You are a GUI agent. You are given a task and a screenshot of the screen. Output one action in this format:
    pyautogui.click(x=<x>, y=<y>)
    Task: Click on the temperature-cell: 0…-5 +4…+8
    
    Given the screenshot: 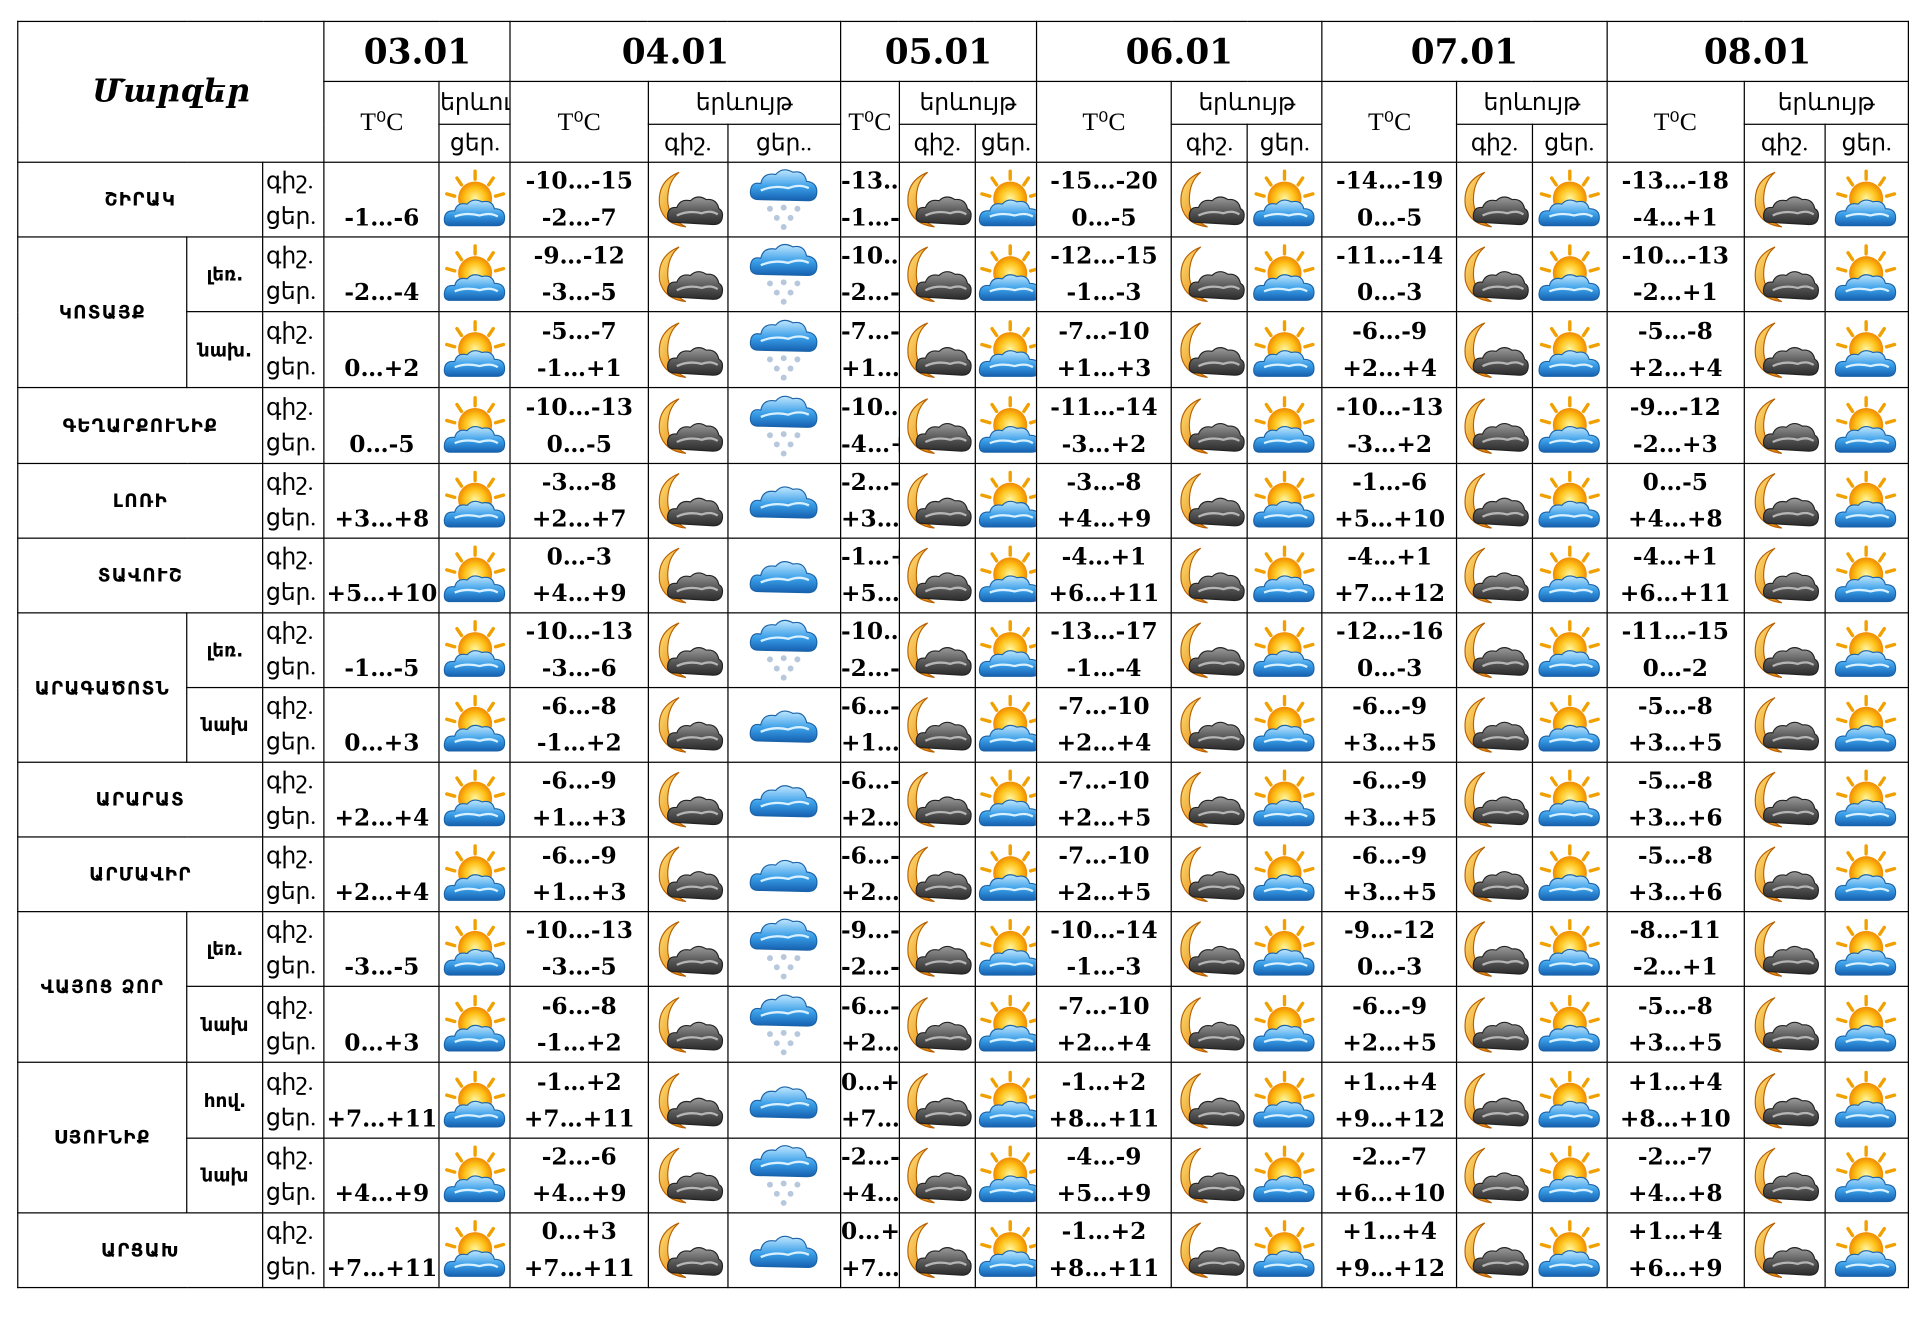 What is the action you would take?
    pyautogui.click(x=1675, y=500)
    